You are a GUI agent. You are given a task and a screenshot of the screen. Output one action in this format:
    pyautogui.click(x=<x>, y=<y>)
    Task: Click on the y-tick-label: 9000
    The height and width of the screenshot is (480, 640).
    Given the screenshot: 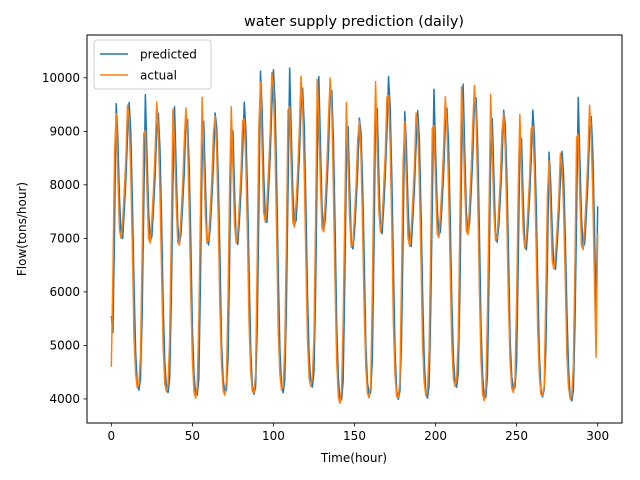 What is the action you would take?
    pyautogui.click(x=64, y=132)
    